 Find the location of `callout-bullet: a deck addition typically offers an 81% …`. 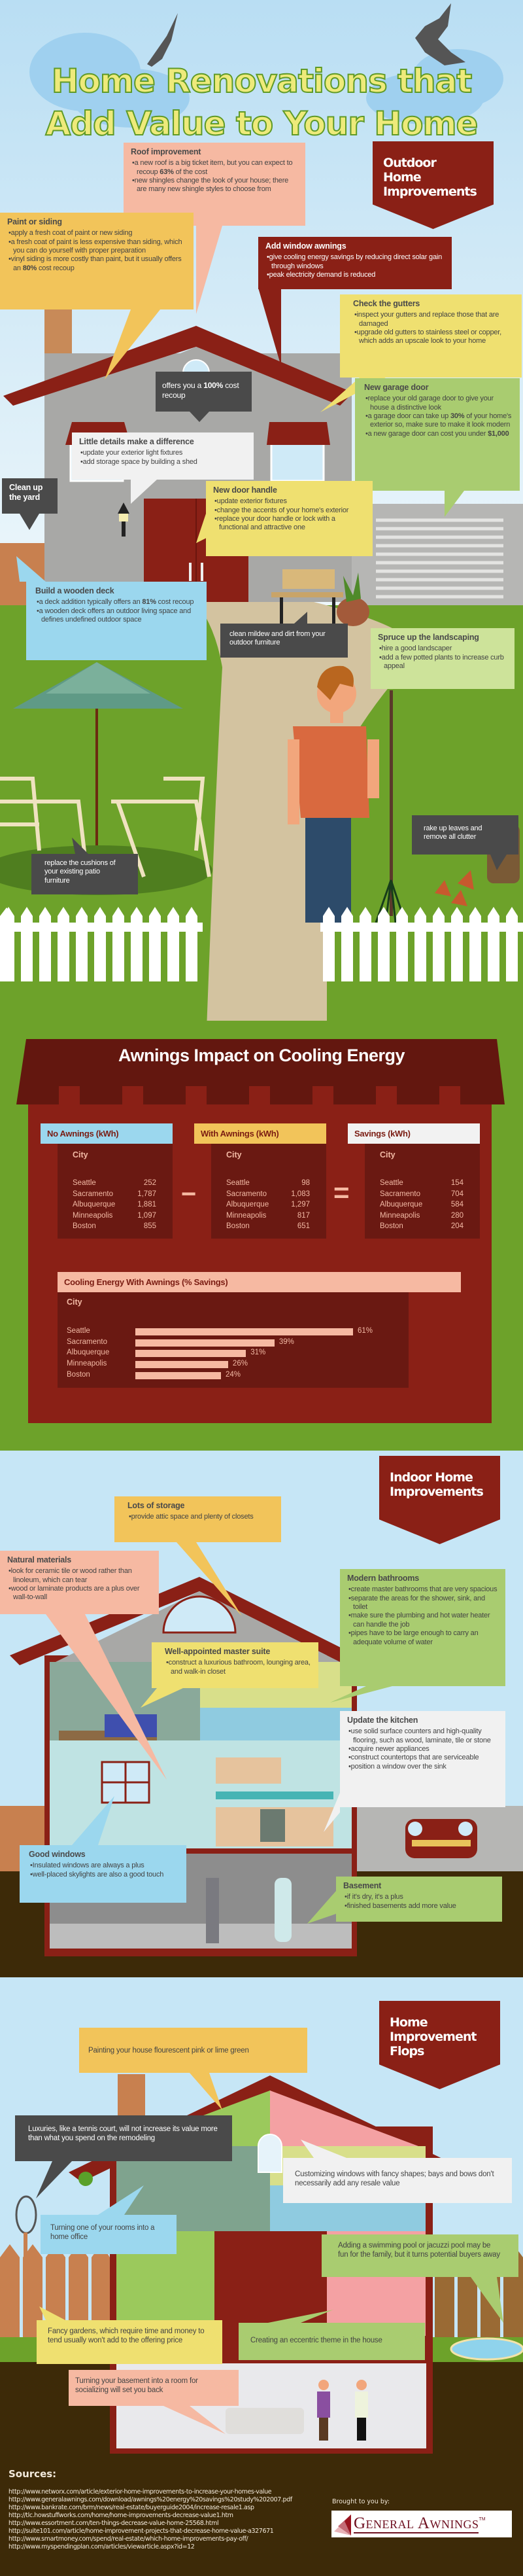

callout-bullet: a deck addition typically offers an 81% … is located at coordinates (117, 602).